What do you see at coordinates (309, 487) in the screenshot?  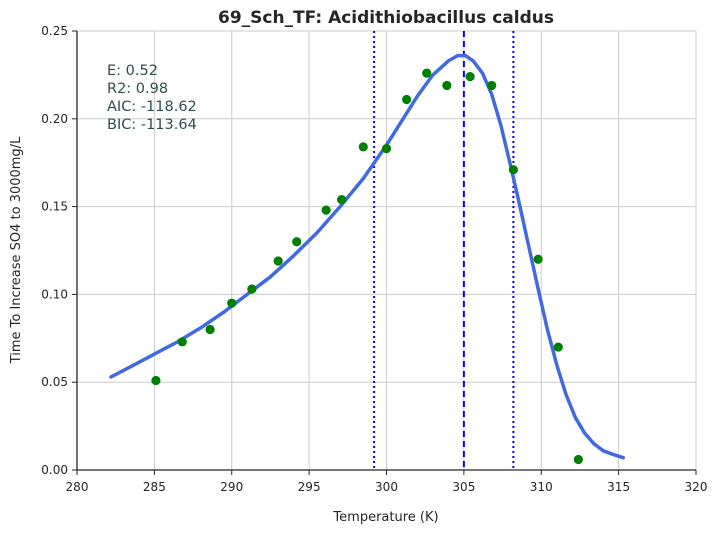 I see `x-tick-label: 295` at bounding box center [309, 487].